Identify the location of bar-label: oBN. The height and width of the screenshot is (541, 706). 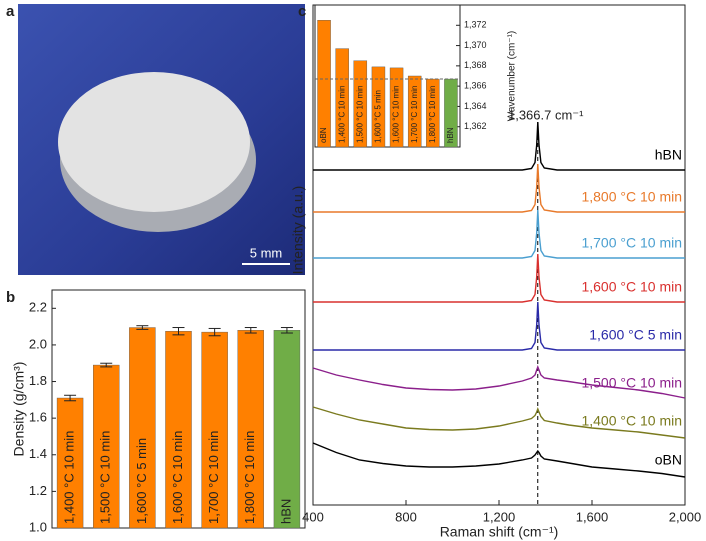
(323, 135).